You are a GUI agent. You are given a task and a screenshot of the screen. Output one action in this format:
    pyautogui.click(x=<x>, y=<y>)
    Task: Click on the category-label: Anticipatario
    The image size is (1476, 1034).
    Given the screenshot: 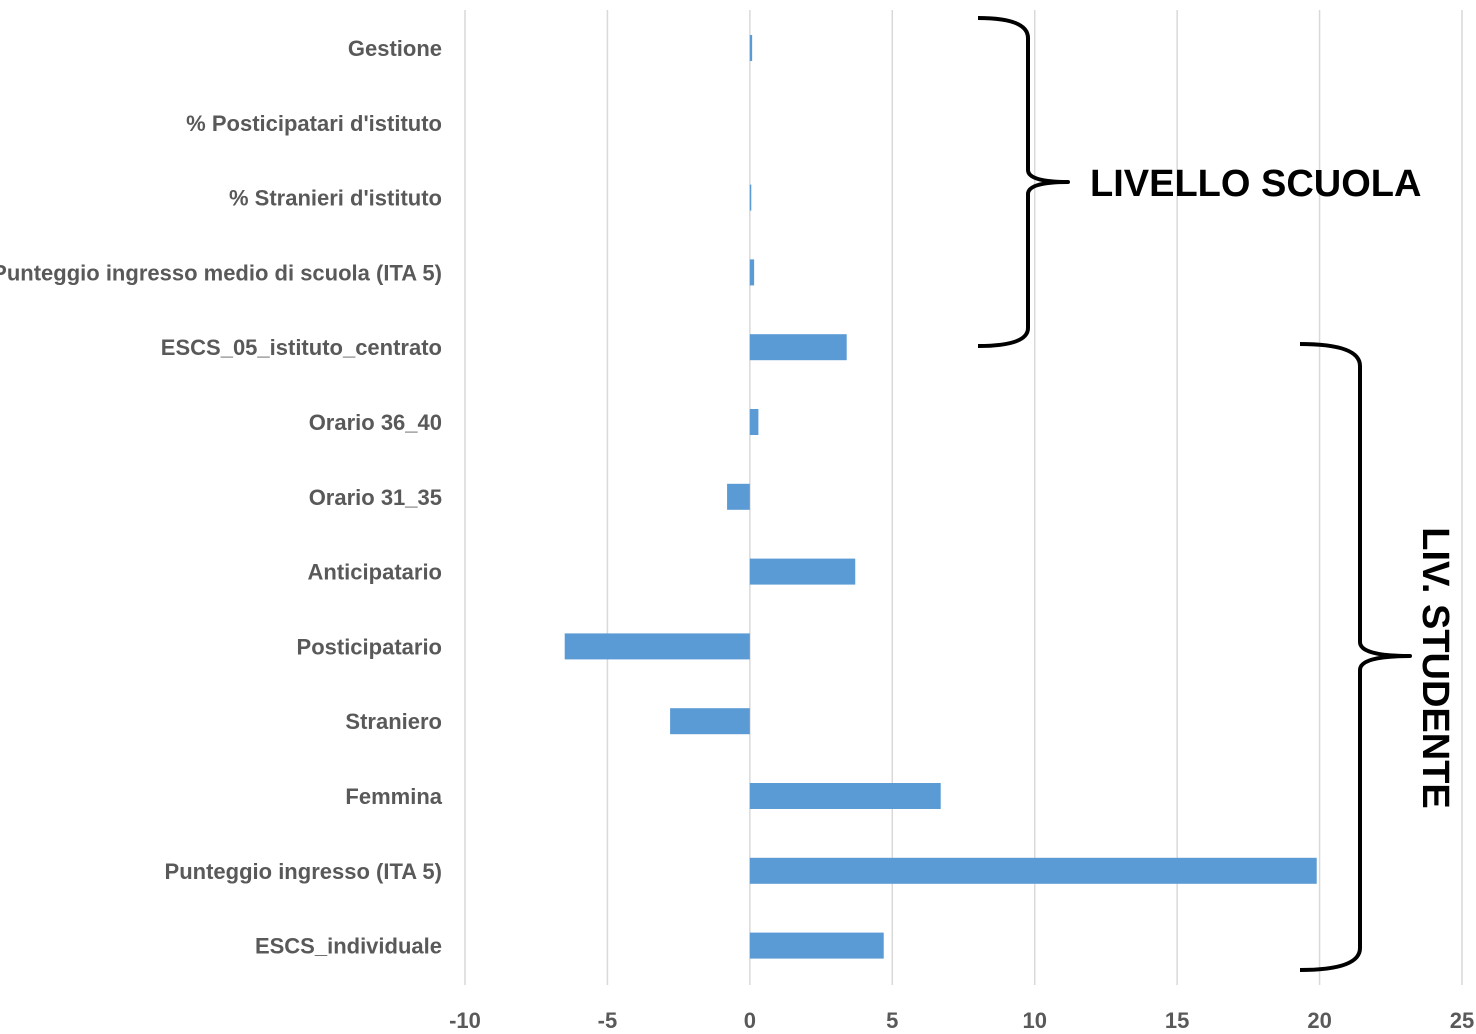 What is the action you would take?
    pyautogui.click(x=375, y=572)
    